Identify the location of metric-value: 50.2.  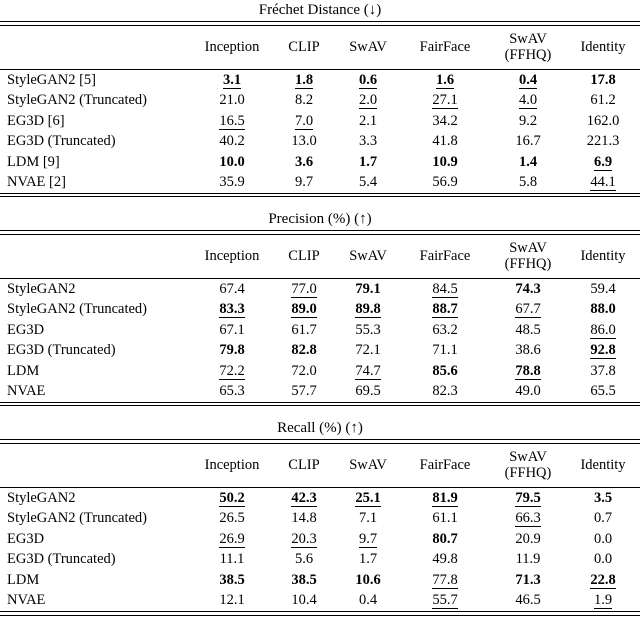
(232, 498).